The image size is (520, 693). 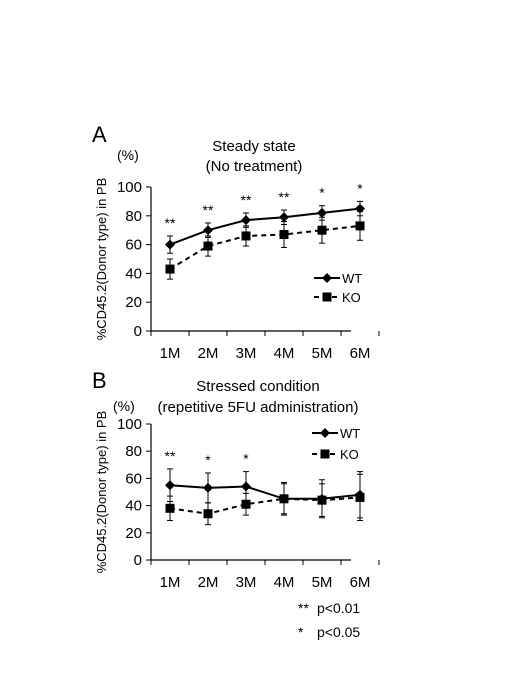 I want to click on chart-title-line: (repetitive 5FU administration), so click(x=258, y=407).